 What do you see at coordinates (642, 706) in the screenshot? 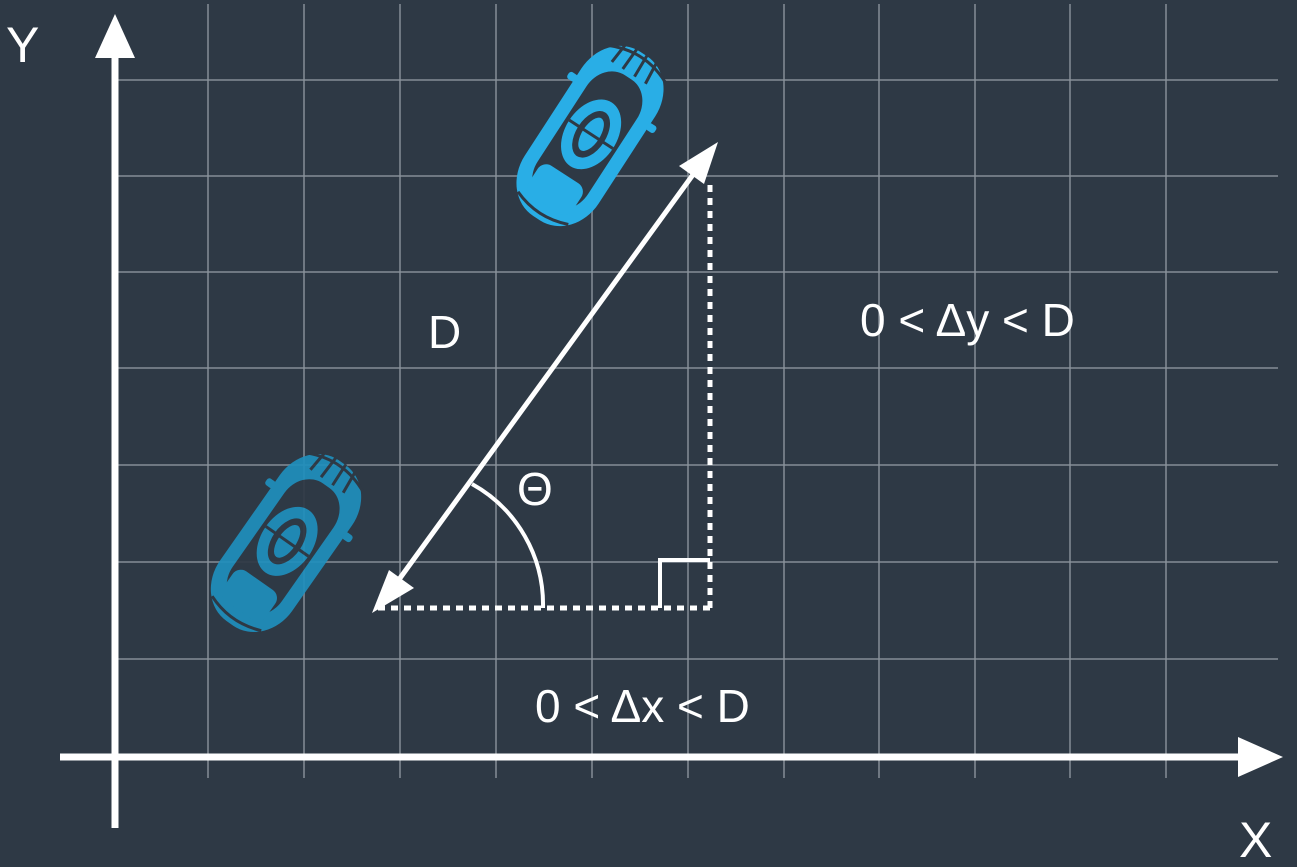
I see `delta-x-label: 0 < Δx < D` at bounding box center [642, 706].